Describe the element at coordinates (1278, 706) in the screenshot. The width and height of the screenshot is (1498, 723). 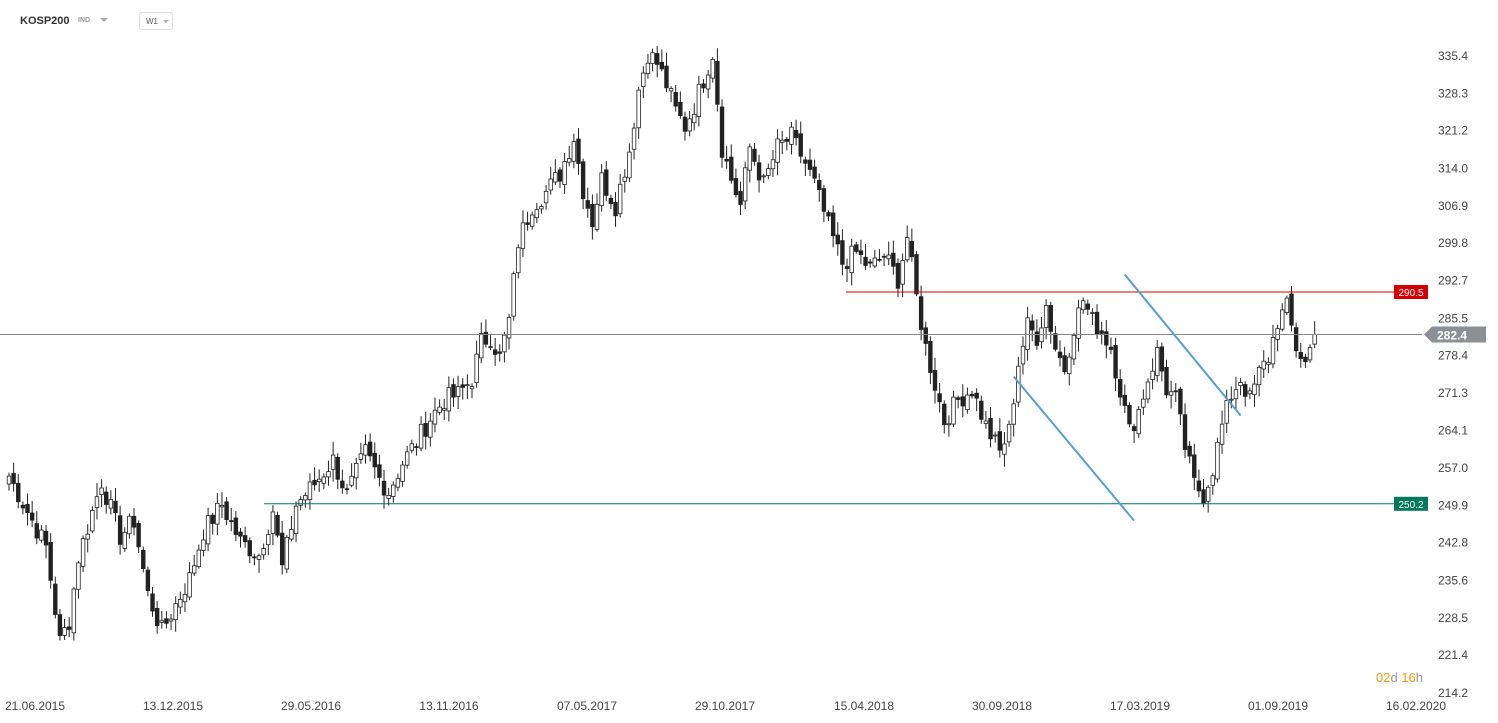
I see `x-tick-label: 01.09.2019` at that location.